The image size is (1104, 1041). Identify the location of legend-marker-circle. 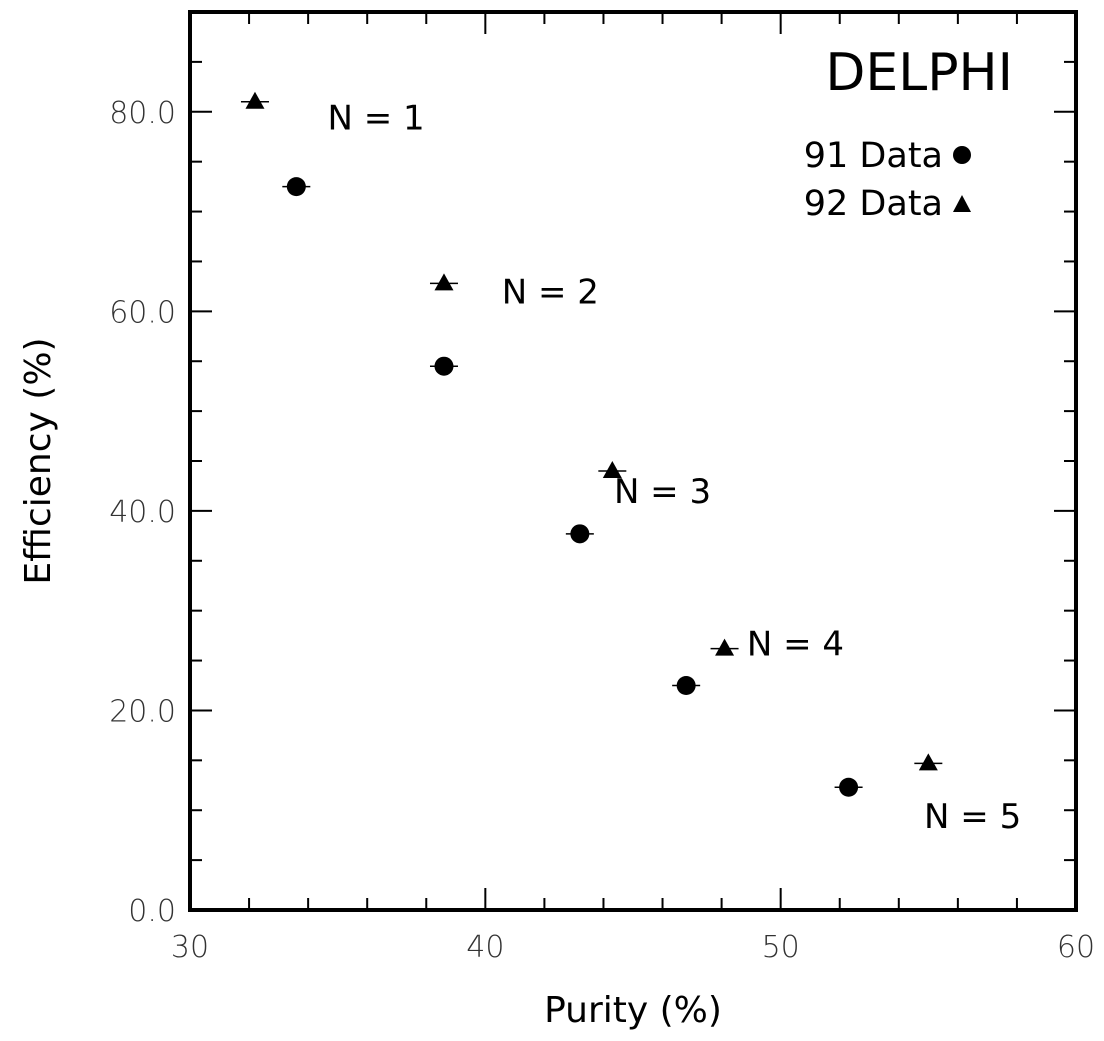
(962, 155).